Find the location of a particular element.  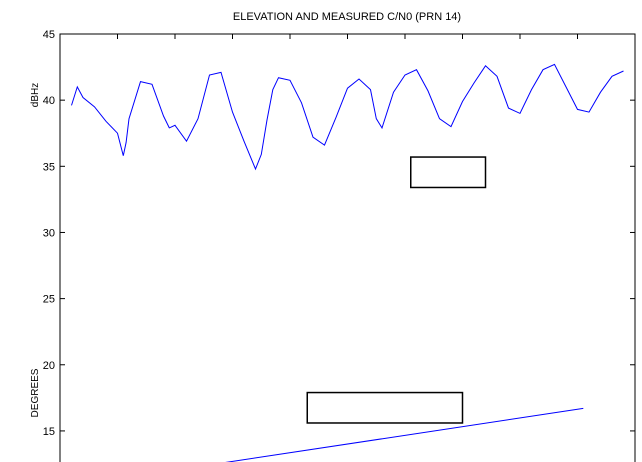

chart-title: ELEVATION AND MEASURED C/N0 (PRN 14) is located at coordinates (347, 17).